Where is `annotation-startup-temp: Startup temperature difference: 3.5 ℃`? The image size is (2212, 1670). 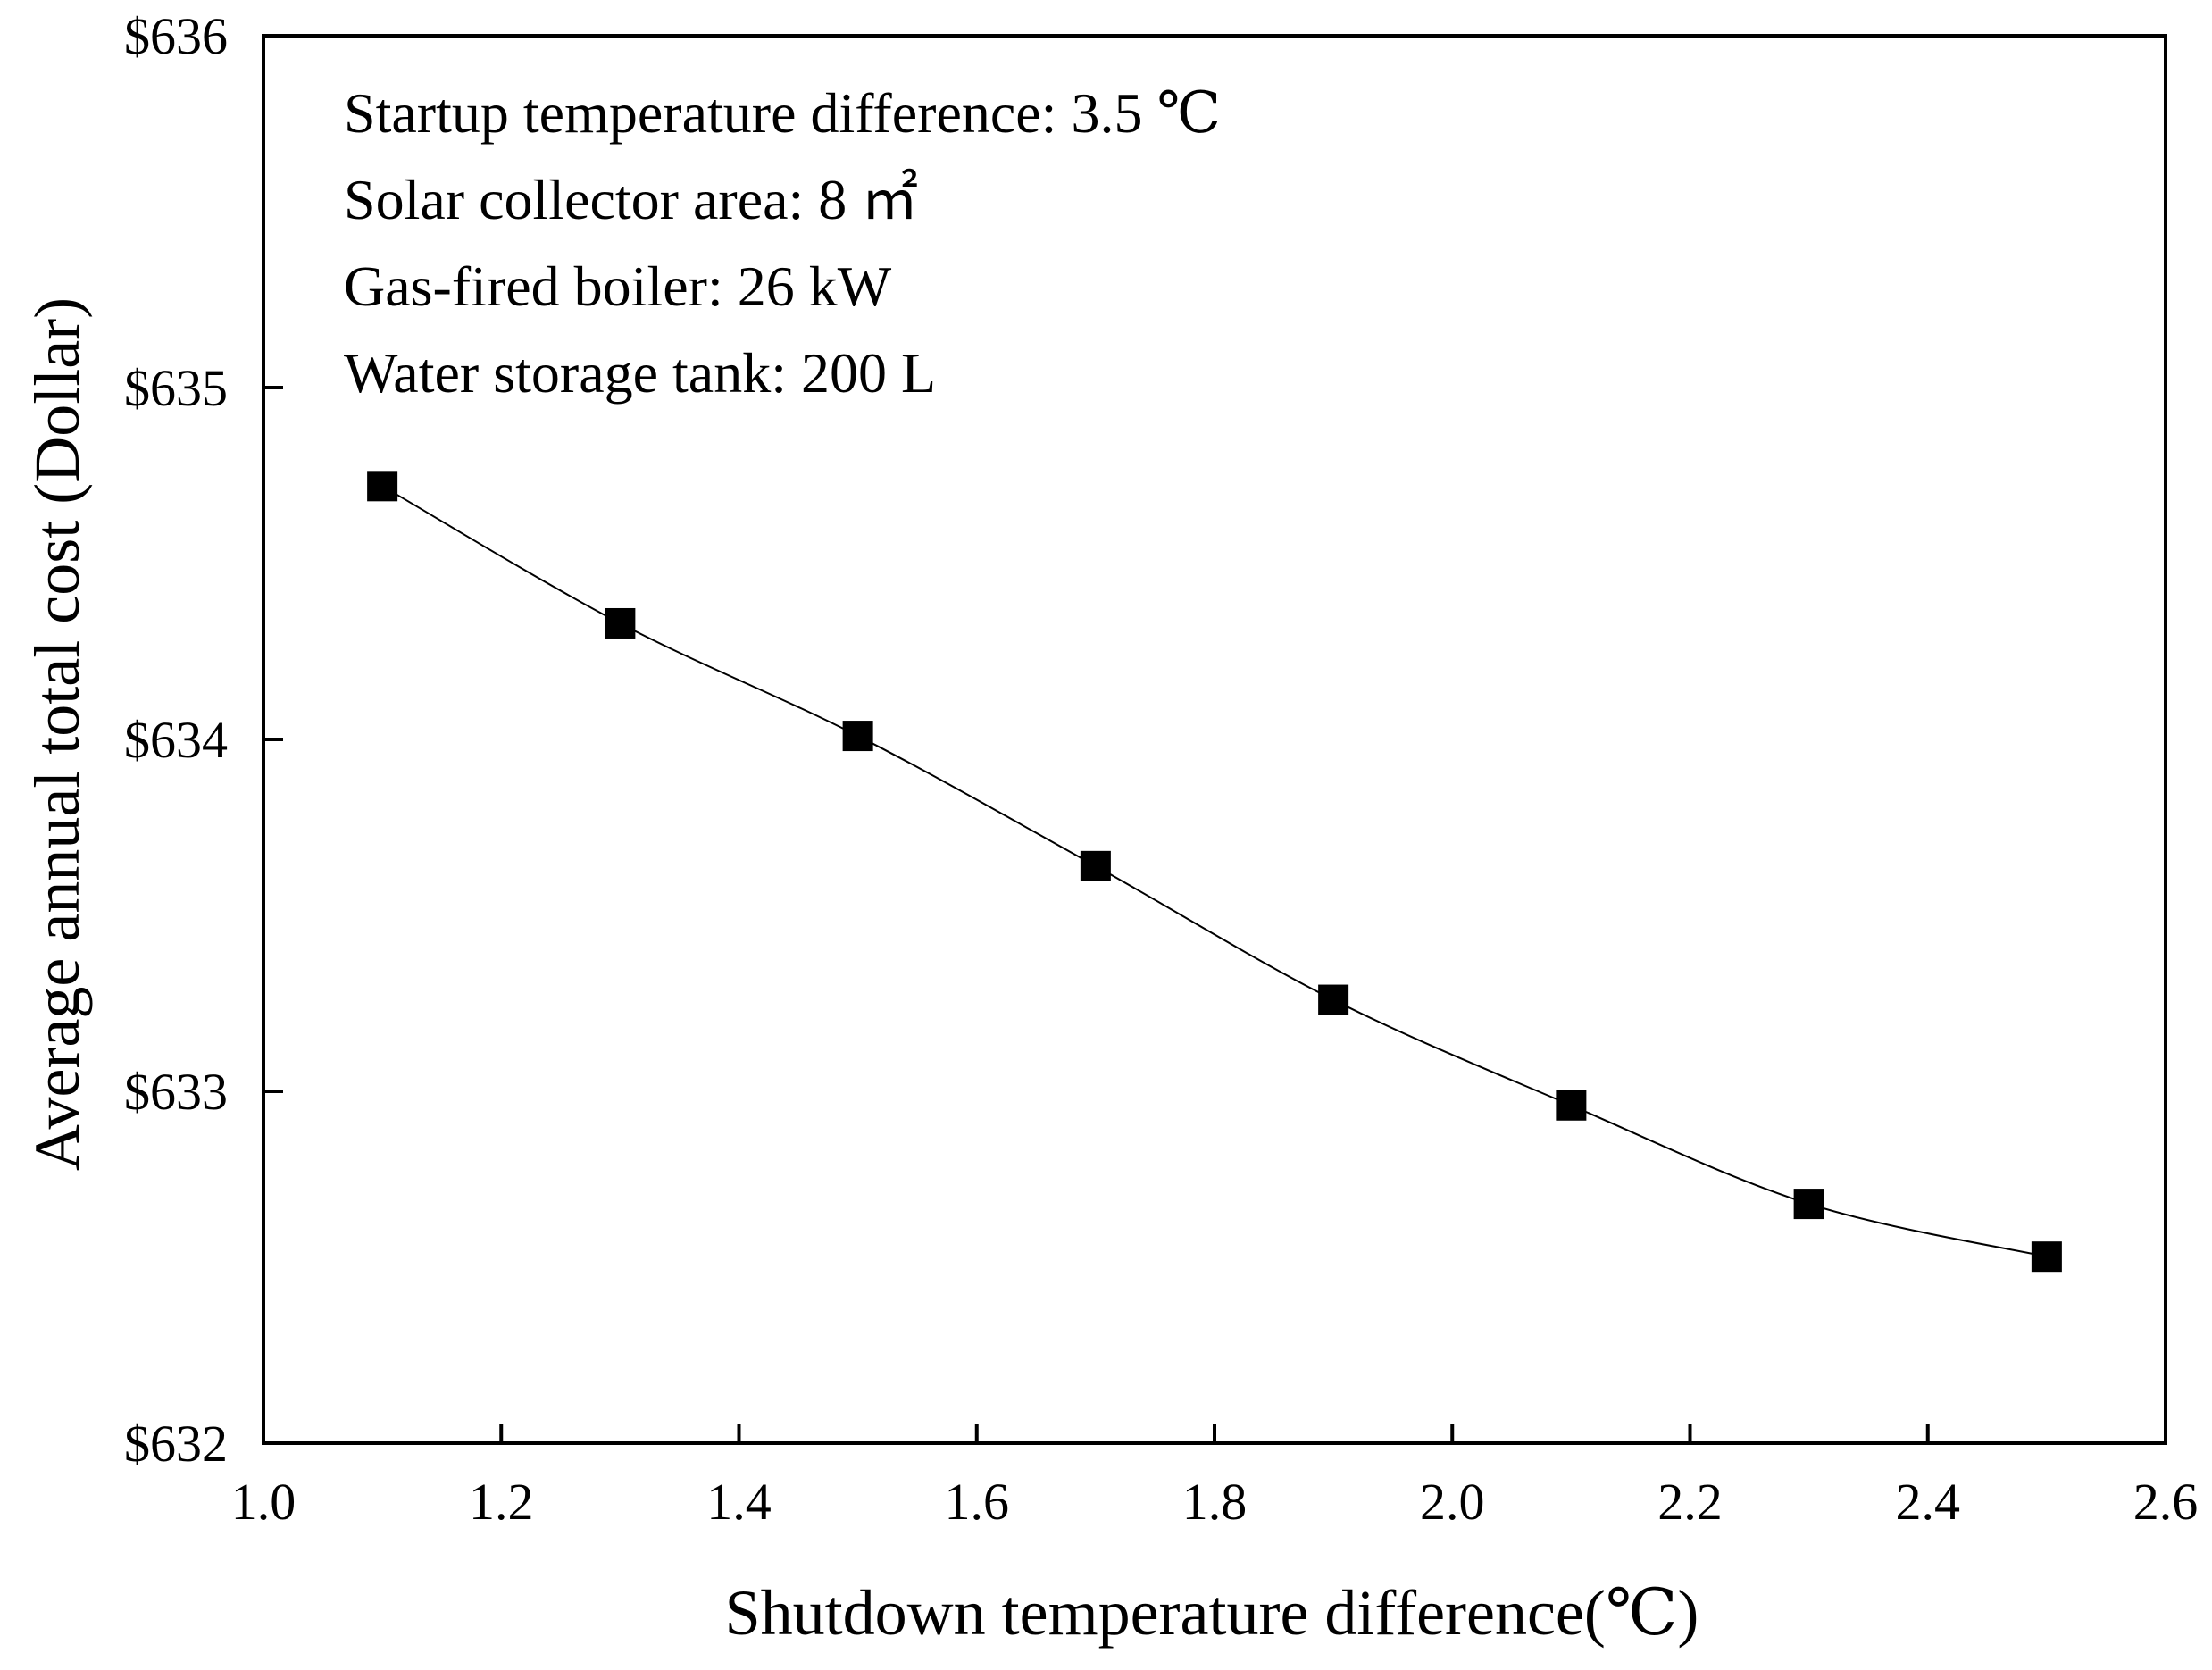 annotation-startup-temp: Startup temperature difference: 3.5 ℃ is located at coordinates (782, 113).